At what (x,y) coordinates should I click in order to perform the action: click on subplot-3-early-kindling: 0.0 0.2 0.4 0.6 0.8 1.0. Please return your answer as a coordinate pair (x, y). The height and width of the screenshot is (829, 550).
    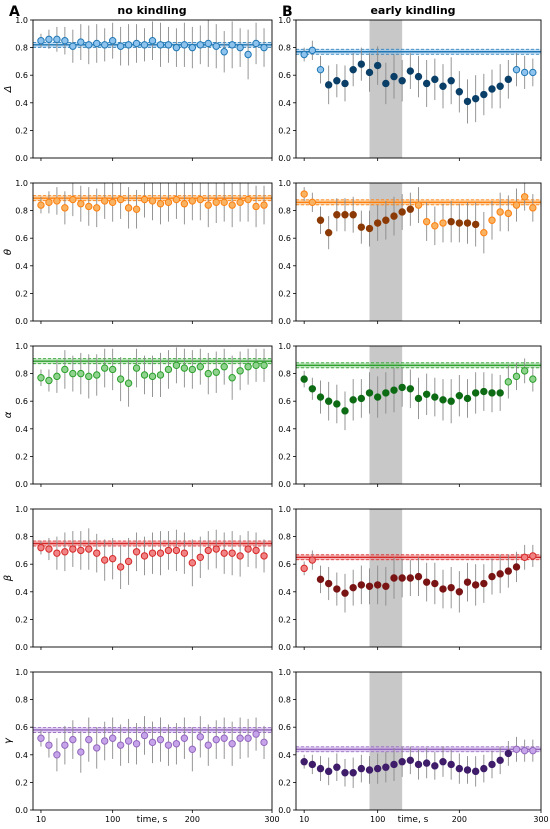
    Looking at the image, I should click on (410, 415).